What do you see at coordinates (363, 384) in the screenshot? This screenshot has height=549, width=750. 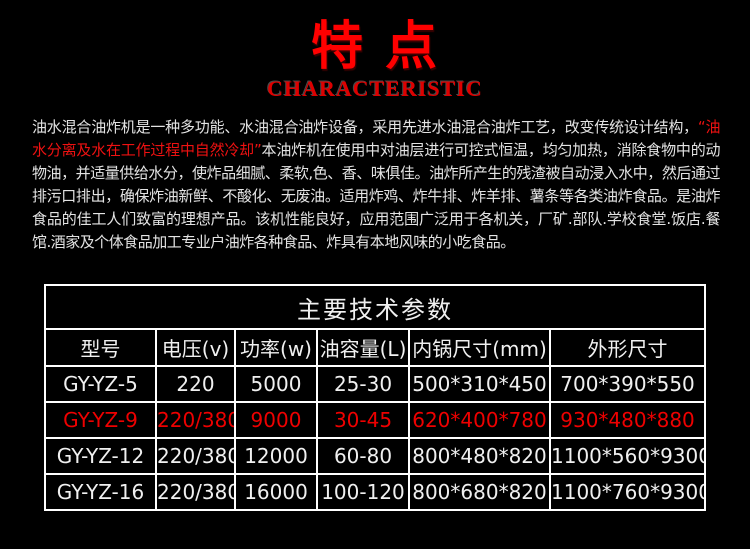 I see `cell-capacity: 25-30` at bounding box center [363, 384].